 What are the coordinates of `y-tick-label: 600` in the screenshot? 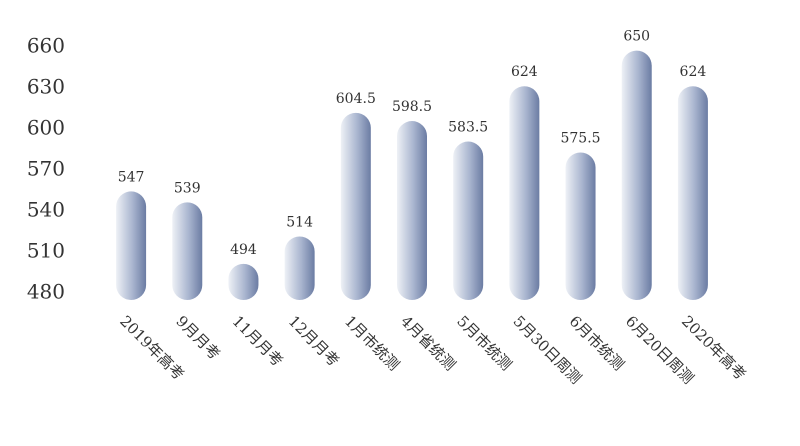 It's located at (46, 128).